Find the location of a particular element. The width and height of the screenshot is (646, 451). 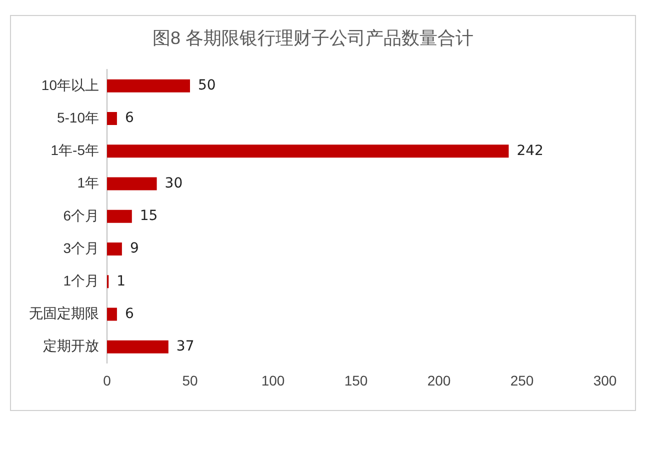

data-label: 9 is located at coordinates (134, 248).